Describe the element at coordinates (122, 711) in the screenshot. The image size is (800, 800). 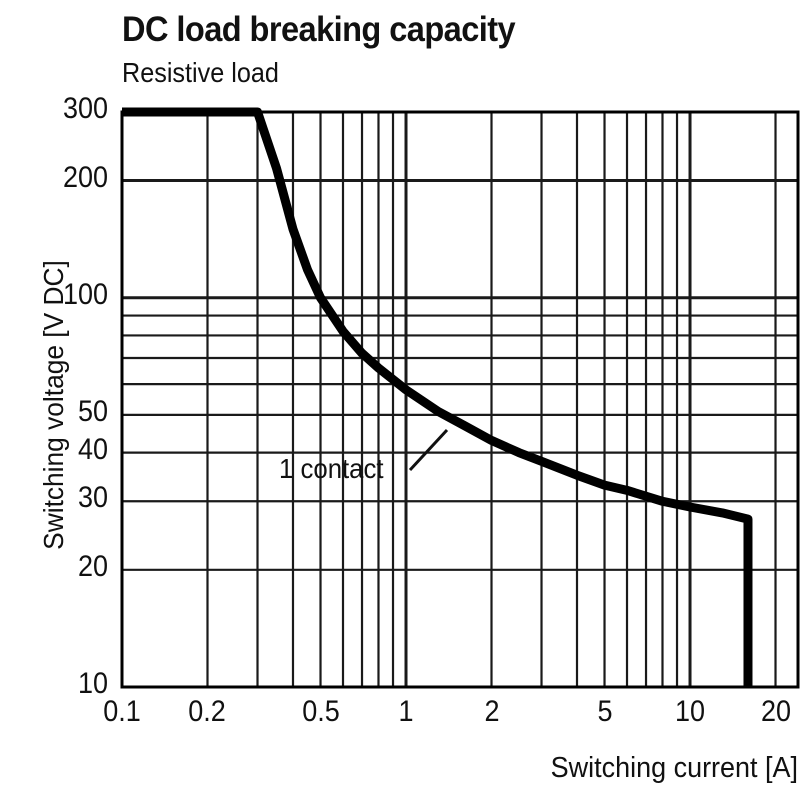
I see `x-tick-label: 0.1` at that location.